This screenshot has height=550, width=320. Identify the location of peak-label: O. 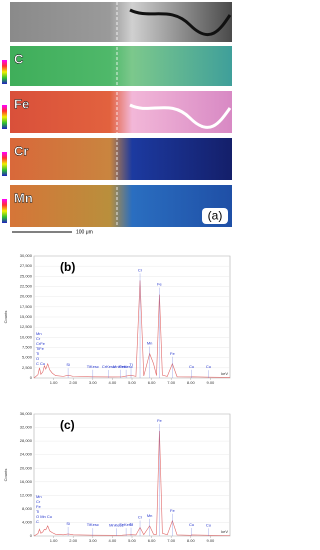
(37, 358).